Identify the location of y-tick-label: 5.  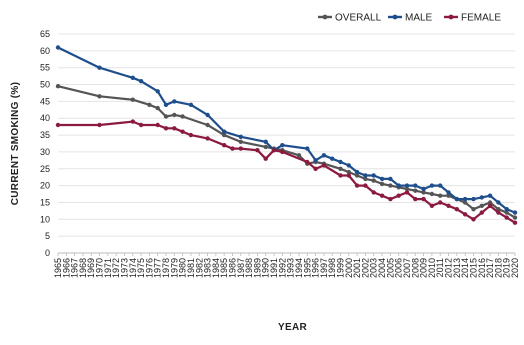
(47, 236).